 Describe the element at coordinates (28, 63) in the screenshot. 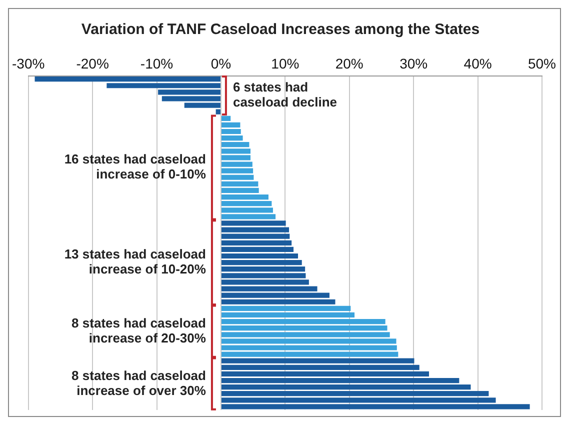

I see `x-tick-label: -30%` at that location.